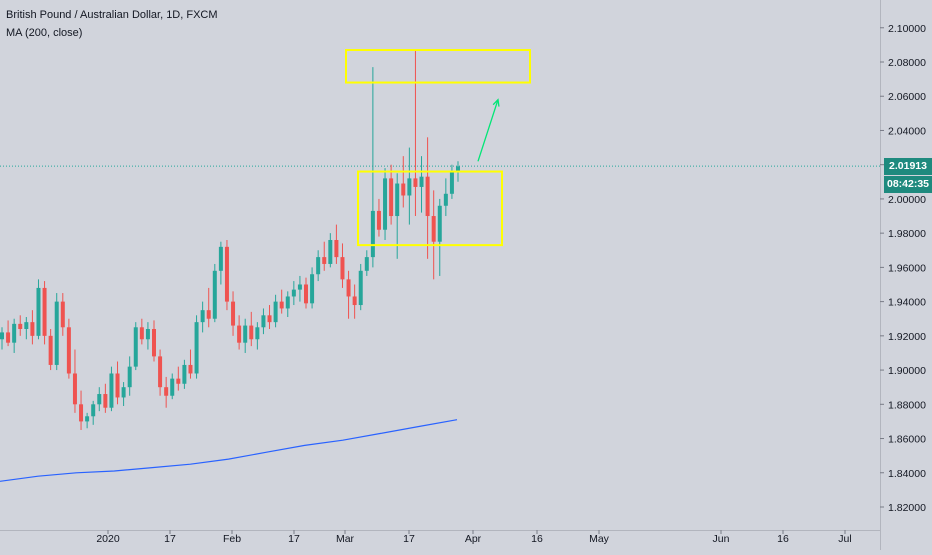 The height and width of the screenshot is (555, 932). What do you see at coordinates (907, 97) in the screenshot?
I see `price-axis-label: 2.06000` at bounding box center [907, 97].